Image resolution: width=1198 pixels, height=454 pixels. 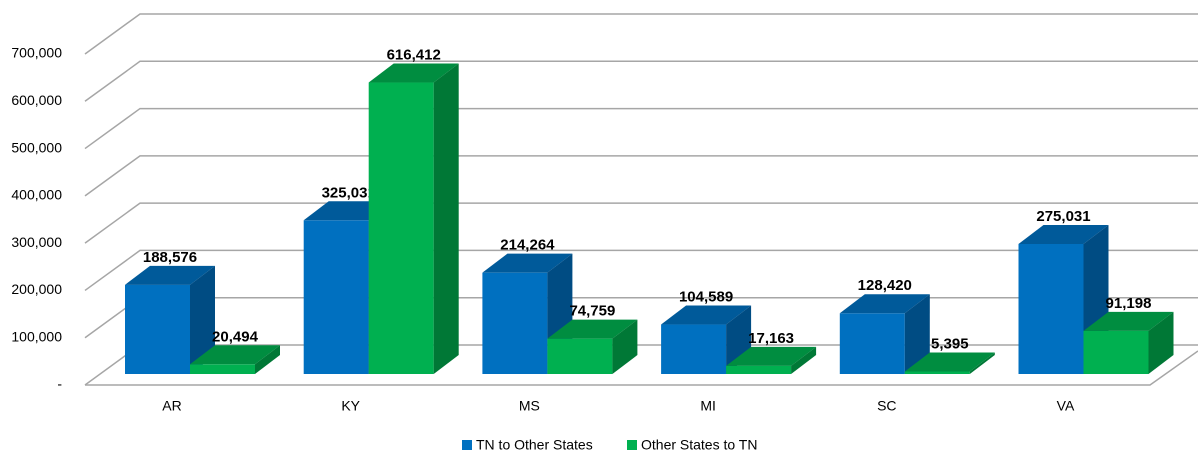 What do you see at coordinates (235, 336) in the screenshot?
I see `data-label: 20,494` at bounding box center [235, 336].